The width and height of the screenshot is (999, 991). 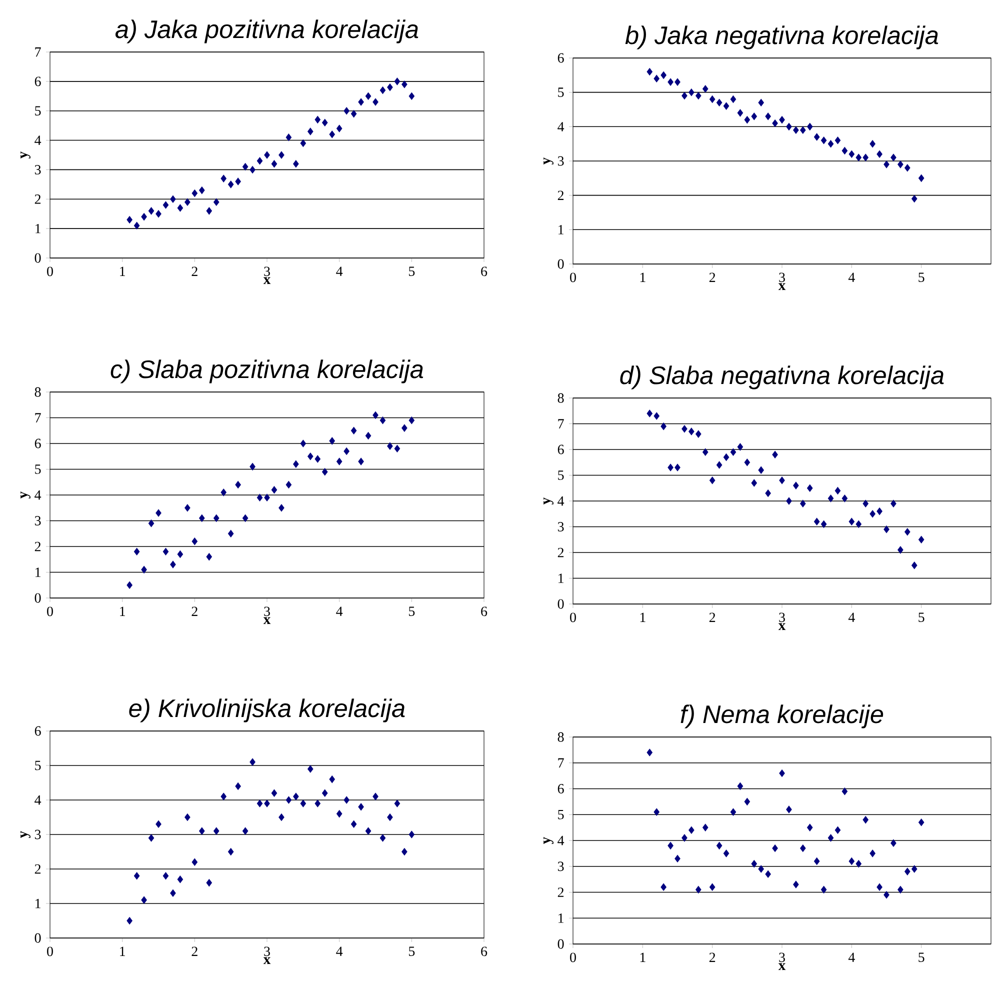 What do you see at coordinates (643, 617) in the screenshot?
I see `x-tick-label: 1` at bounding box center [643, 617].